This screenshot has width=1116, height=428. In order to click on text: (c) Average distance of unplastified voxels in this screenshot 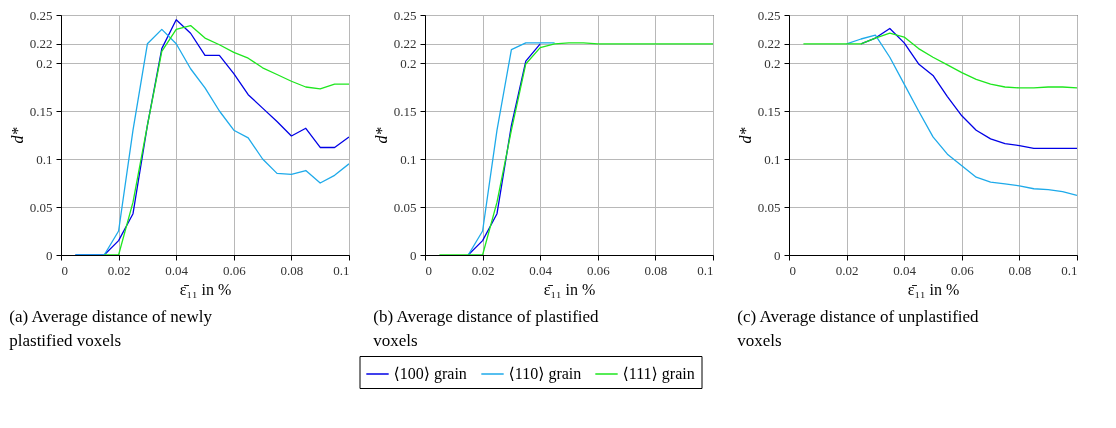, I will do `click(858, 328)`.